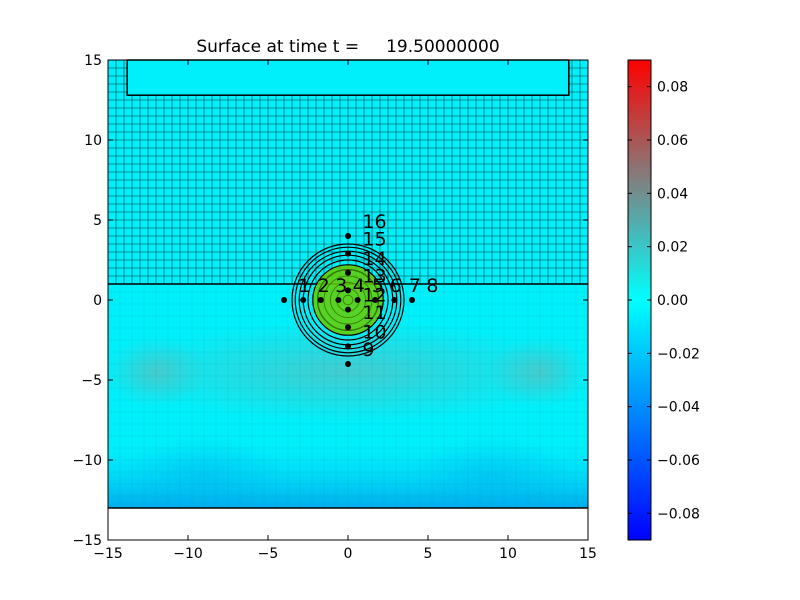 This screenshot has height=600, width=800. What do you see at coordinates (378, 286) in the screenshot?
I see `gauge-label: 5` at bounding box center [378, 286].